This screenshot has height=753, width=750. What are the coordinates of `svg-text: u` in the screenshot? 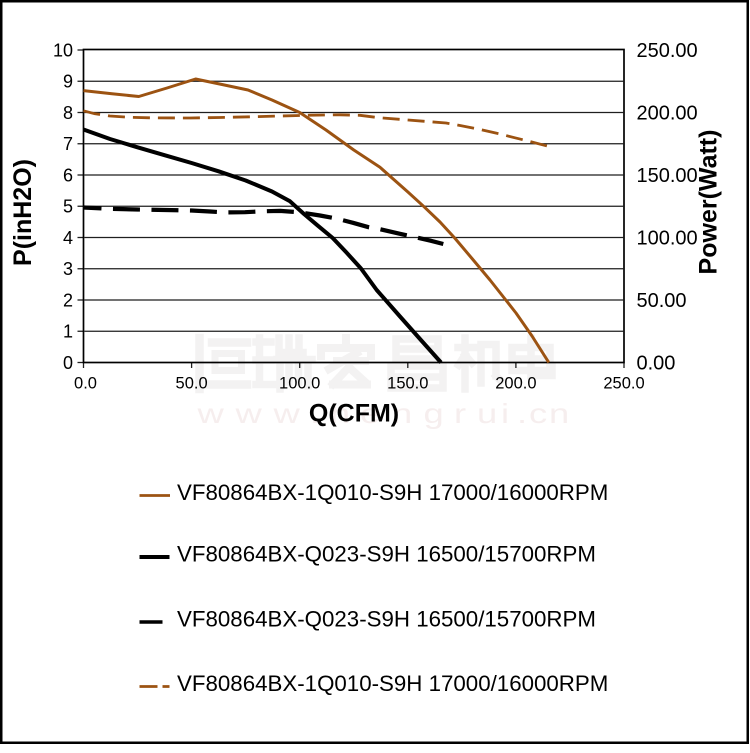 It's located at (487, 413).